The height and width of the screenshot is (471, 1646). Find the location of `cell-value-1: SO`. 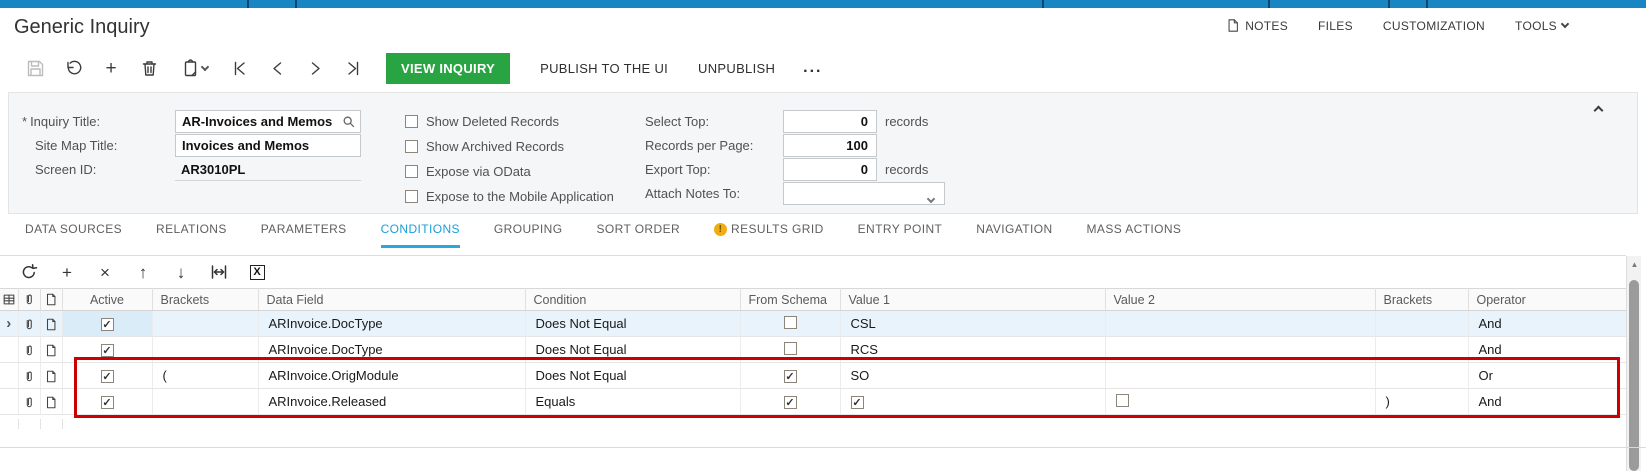

cell-value-1: SO is located at coordinates (973, 375).